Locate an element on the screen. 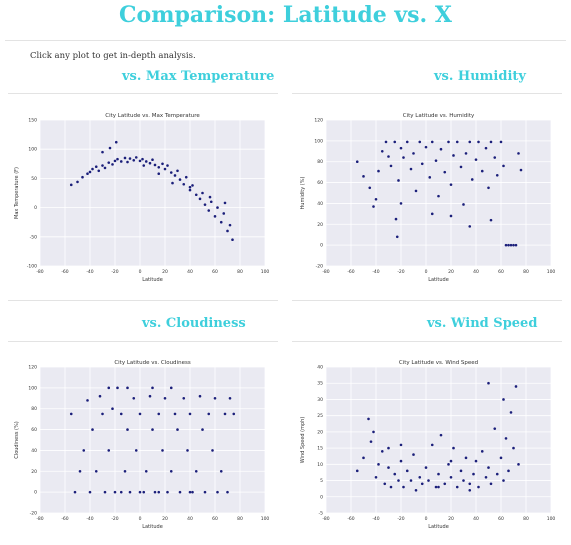 This screenshot has height=545, width=571. cloudiness-y-tick-label: 40 is located at coordinates (34, 451).